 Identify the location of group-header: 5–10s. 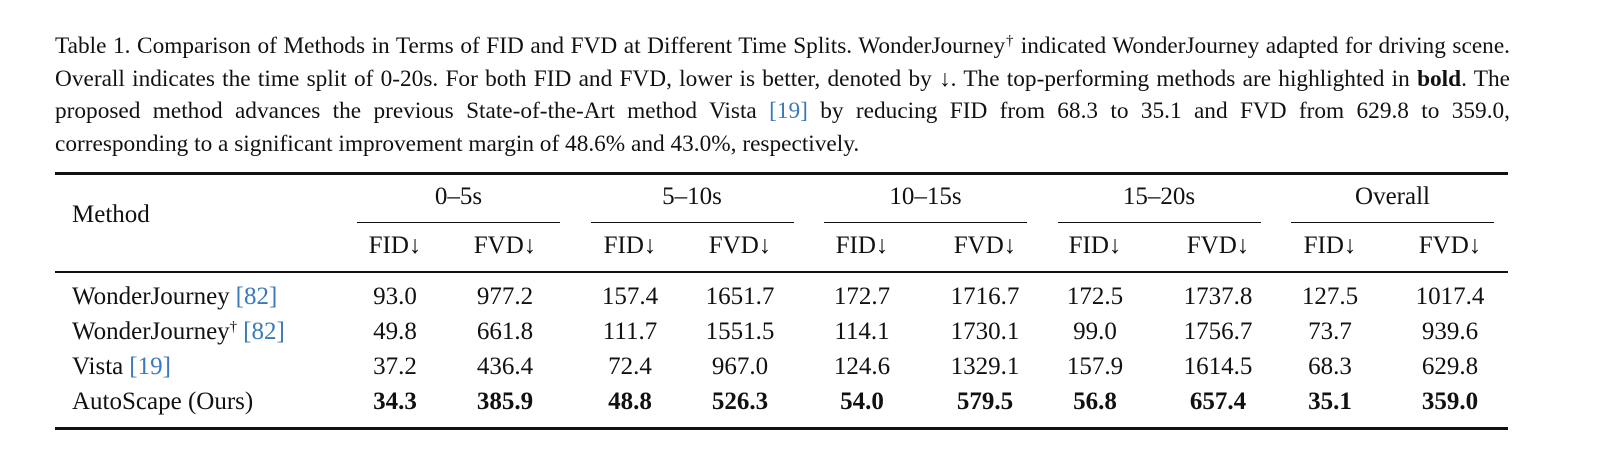
(692, 196).